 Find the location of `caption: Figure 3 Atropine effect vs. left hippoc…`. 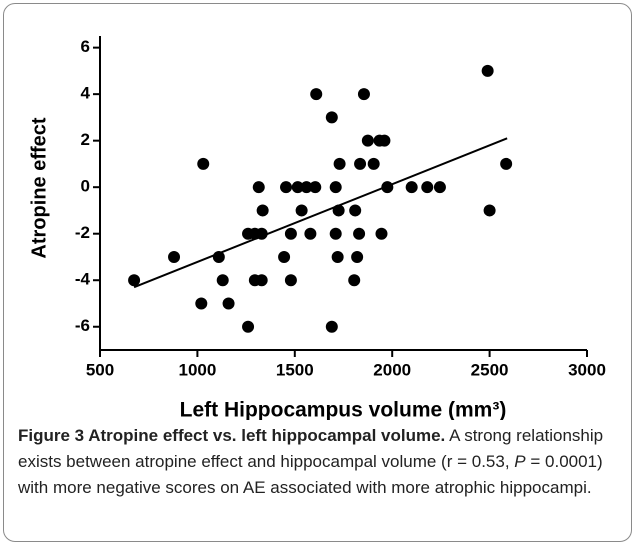

caption: Figure 3 Atropine effect vs. left hippoc… is located at coordinates (318, 462).